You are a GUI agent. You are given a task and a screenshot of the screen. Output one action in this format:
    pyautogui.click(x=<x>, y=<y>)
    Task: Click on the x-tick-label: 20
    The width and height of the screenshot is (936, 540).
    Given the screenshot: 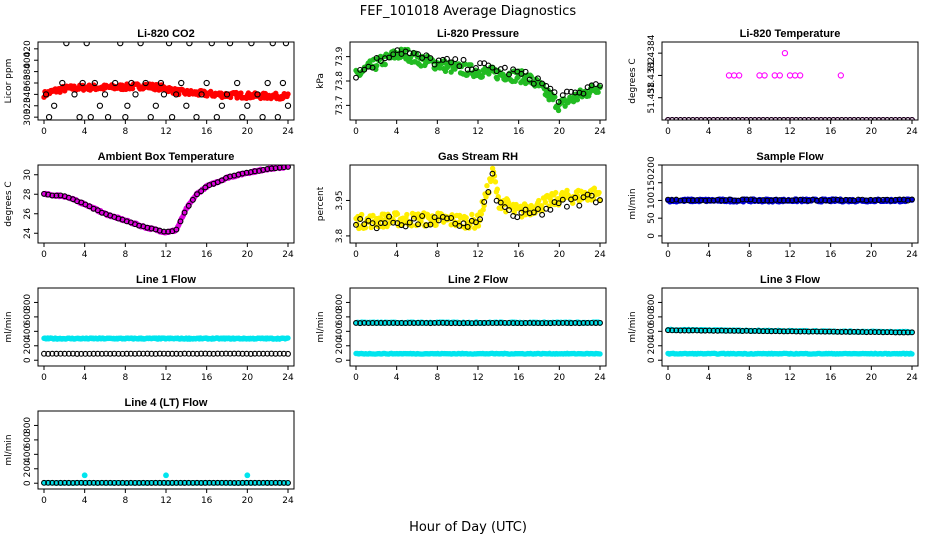 What is the action you would take?
    pyautogui.click(x=872, y=378)
    